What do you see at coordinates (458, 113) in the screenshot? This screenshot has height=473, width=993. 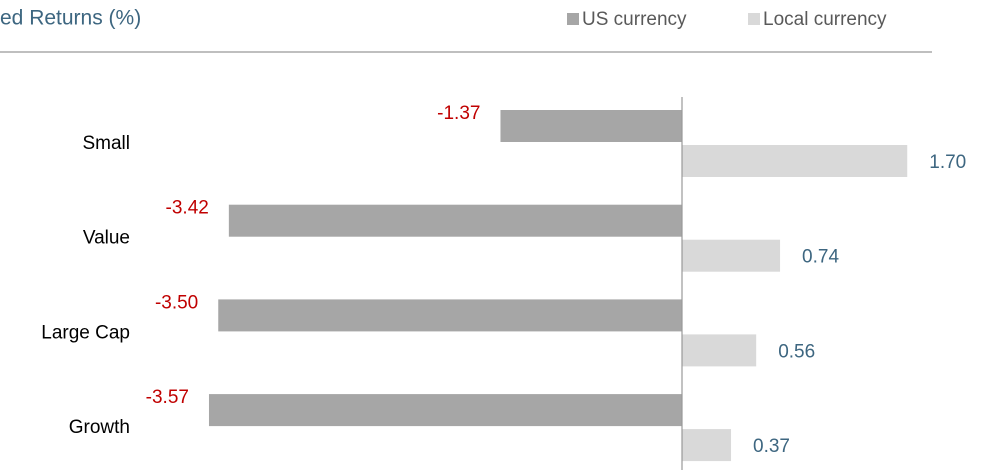 I see `value-label: -1.37` at bounding box center [458, 113].